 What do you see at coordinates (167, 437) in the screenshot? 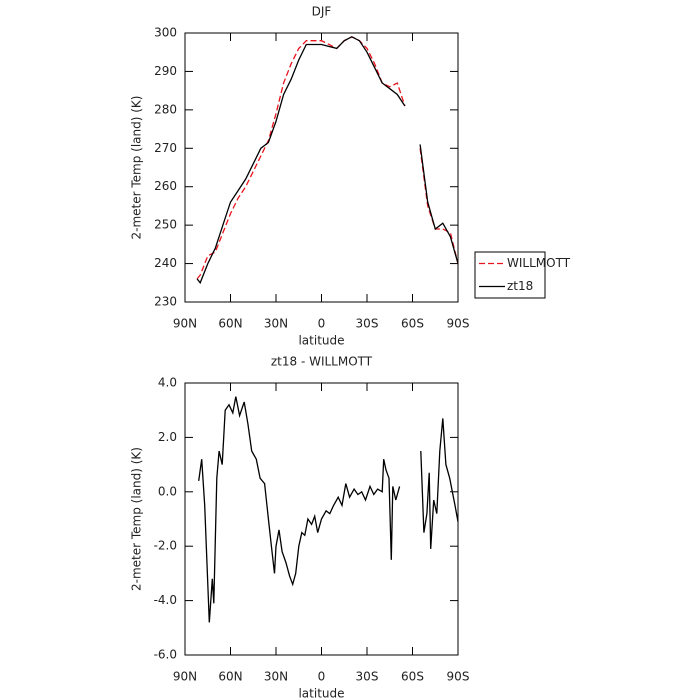
I see `y-tick-label: 2.0` at bounding box center [167, 437].